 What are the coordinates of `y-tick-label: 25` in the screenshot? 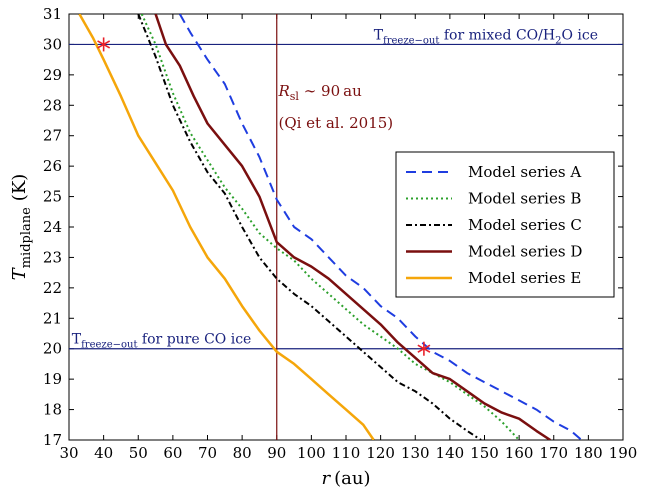 It's located at (52, 197).